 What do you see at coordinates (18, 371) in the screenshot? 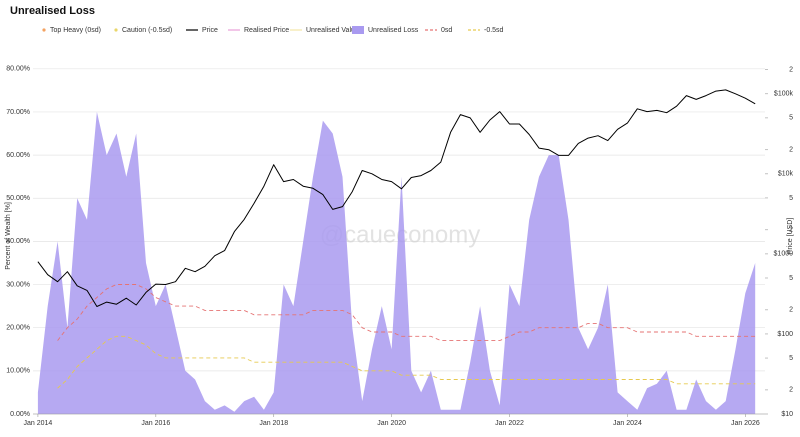
I see `y-tick-label: 10.00%` at bounding box center [18, 371].